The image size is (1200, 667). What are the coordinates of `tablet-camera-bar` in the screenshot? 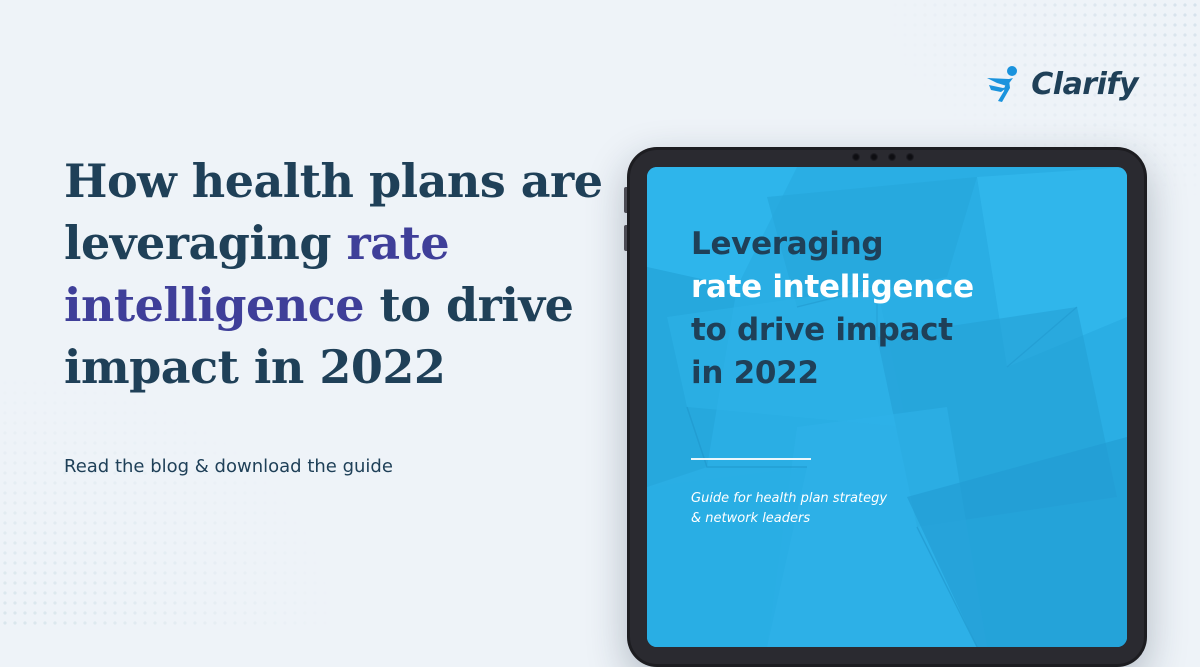 It's located at (883, 157).